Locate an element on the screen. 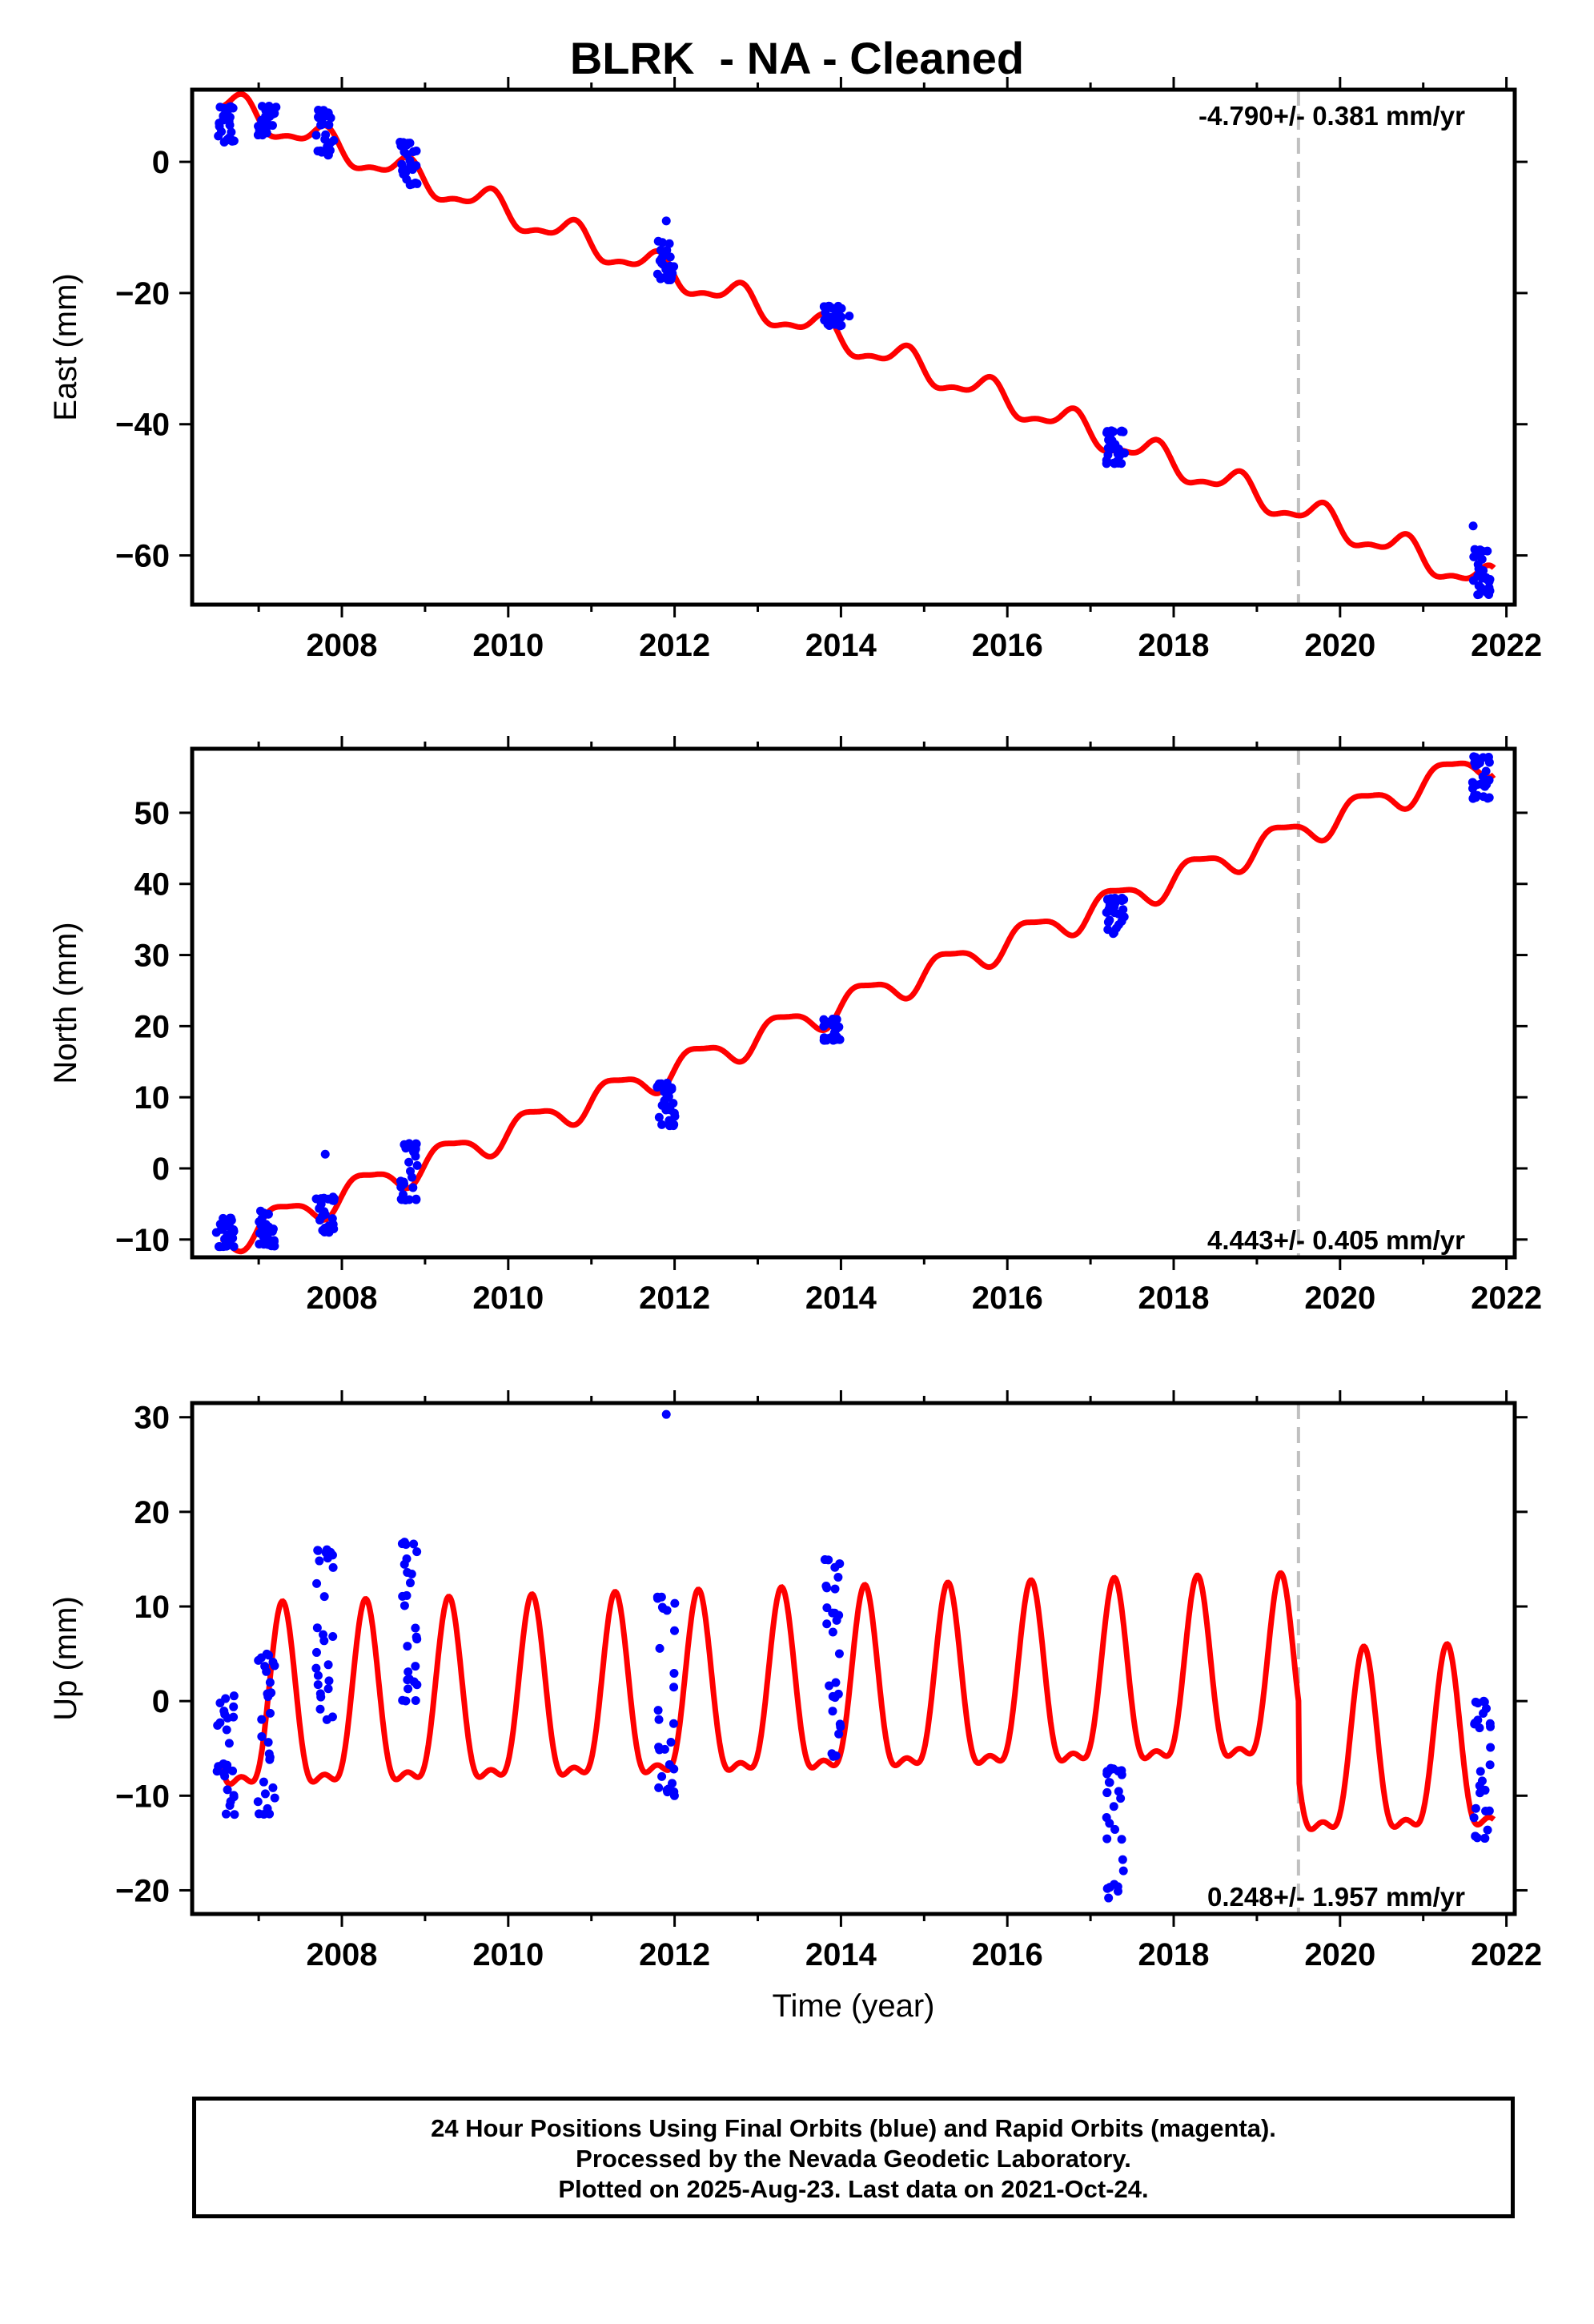 The image size is (1594, 2324). y-axis-title: East (mm) is located at coordinates (65, 346).